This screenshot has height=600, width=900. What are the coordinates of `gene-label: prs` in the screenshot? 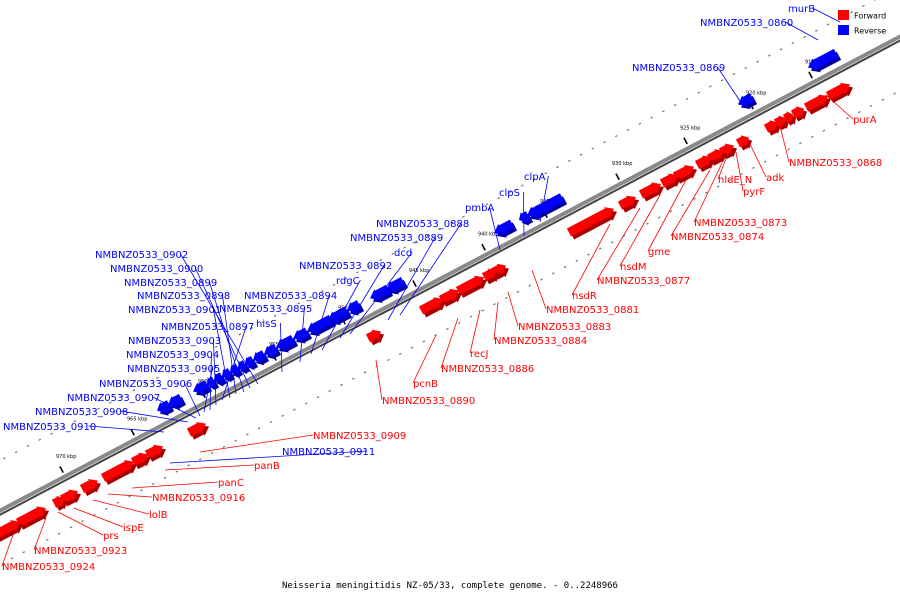 It's located at (111, 536).